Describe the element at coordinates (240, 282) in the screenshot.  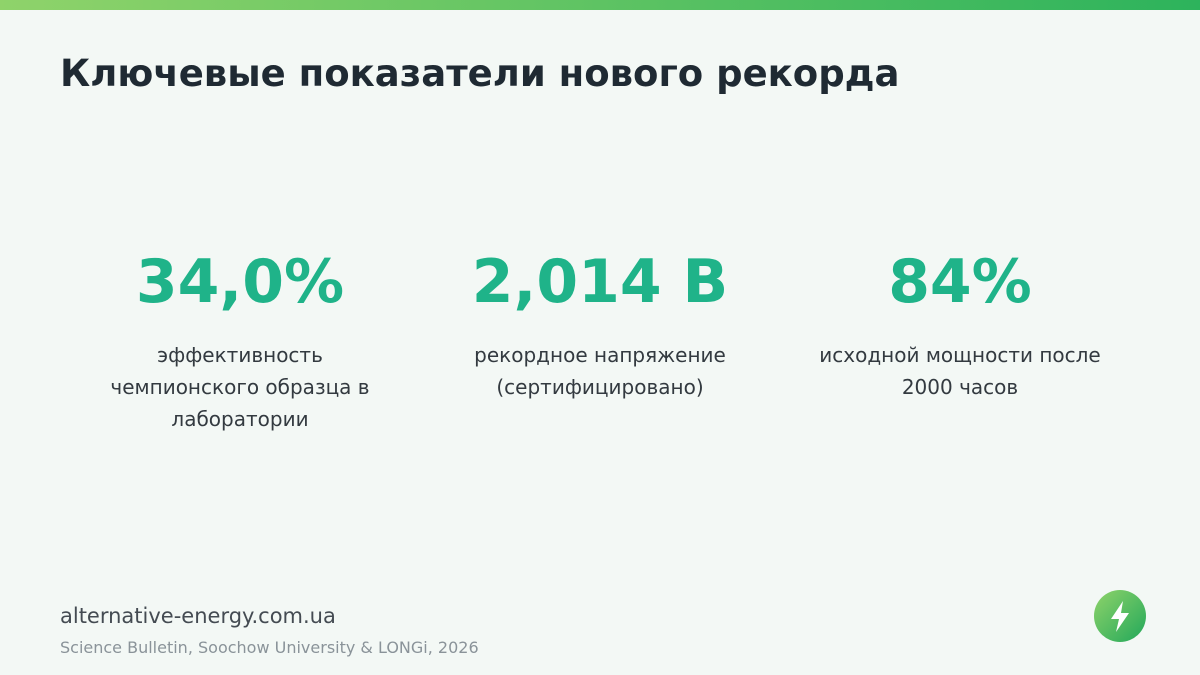
I see `stat-value: 34,0%` at that location.